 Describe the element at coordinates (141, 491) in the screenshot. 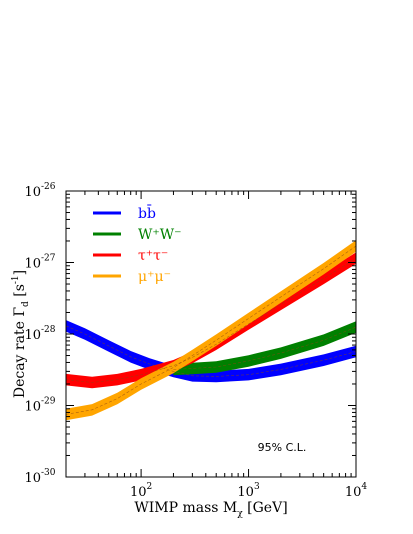

I see `x-tick-label: 10²` at that location.